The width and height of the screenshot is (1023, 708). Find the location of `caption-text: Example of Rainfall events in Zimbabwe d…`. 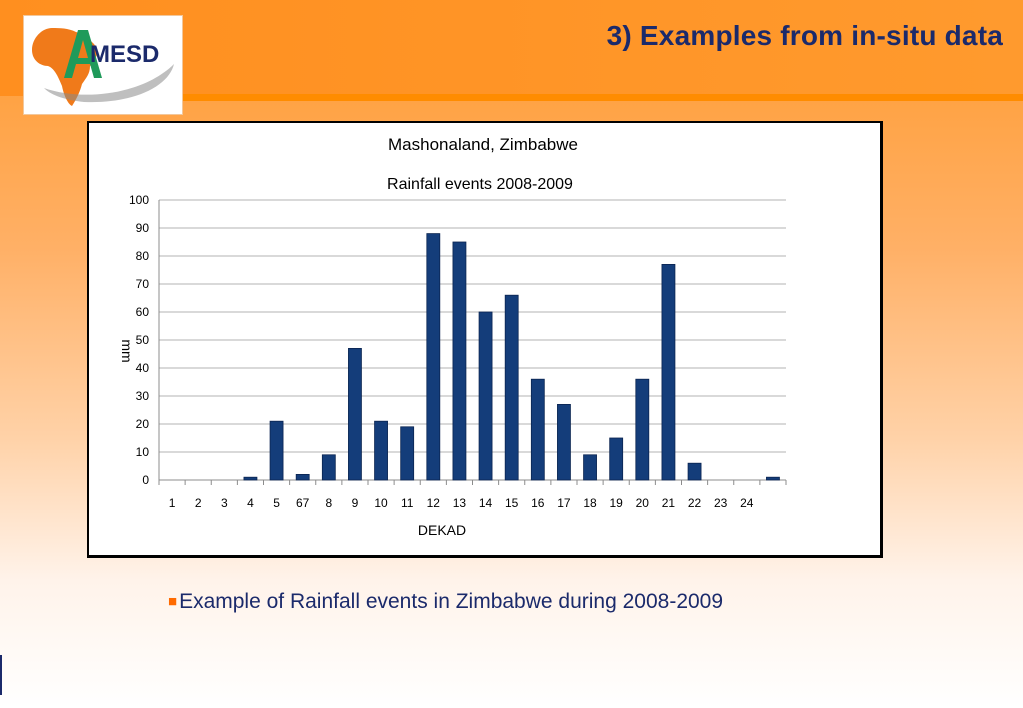

caption-text: Example of Rainfall events in Zimbabwe d… is located at coordinates (451, 601).